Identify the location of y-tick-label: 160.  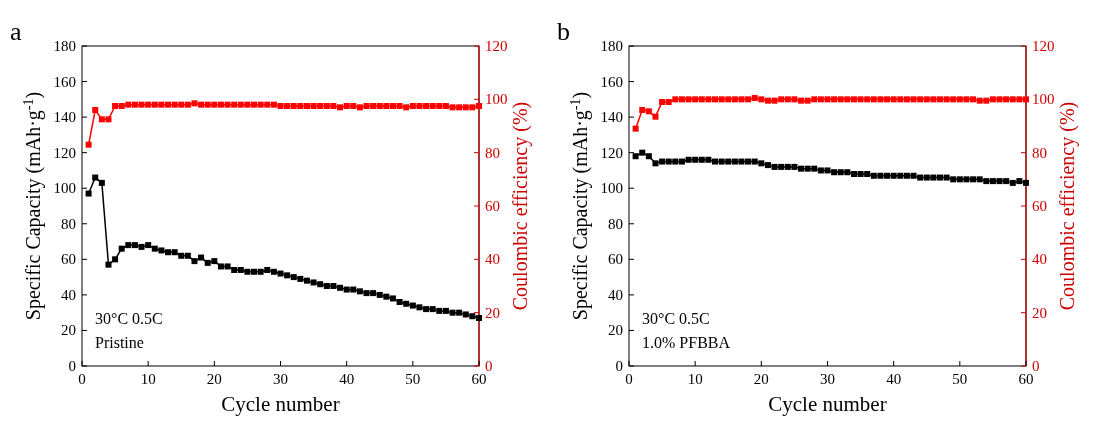
(611, 81).